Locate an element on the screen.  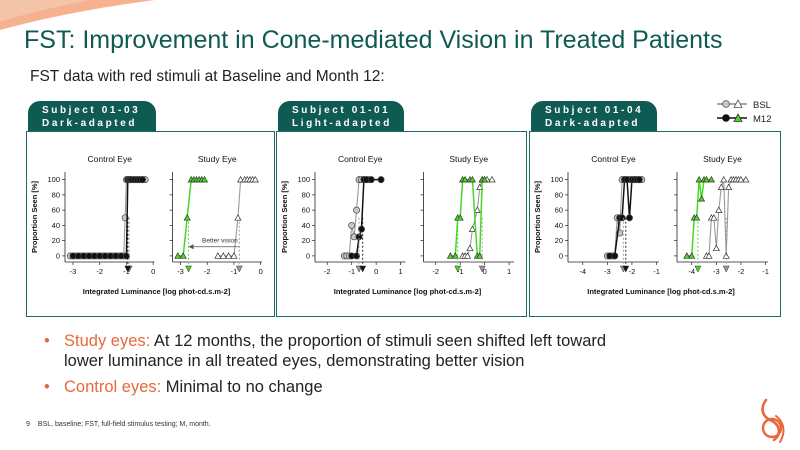
y-tick-label-c2-p0: 80 is located at coordinates (559, 194).